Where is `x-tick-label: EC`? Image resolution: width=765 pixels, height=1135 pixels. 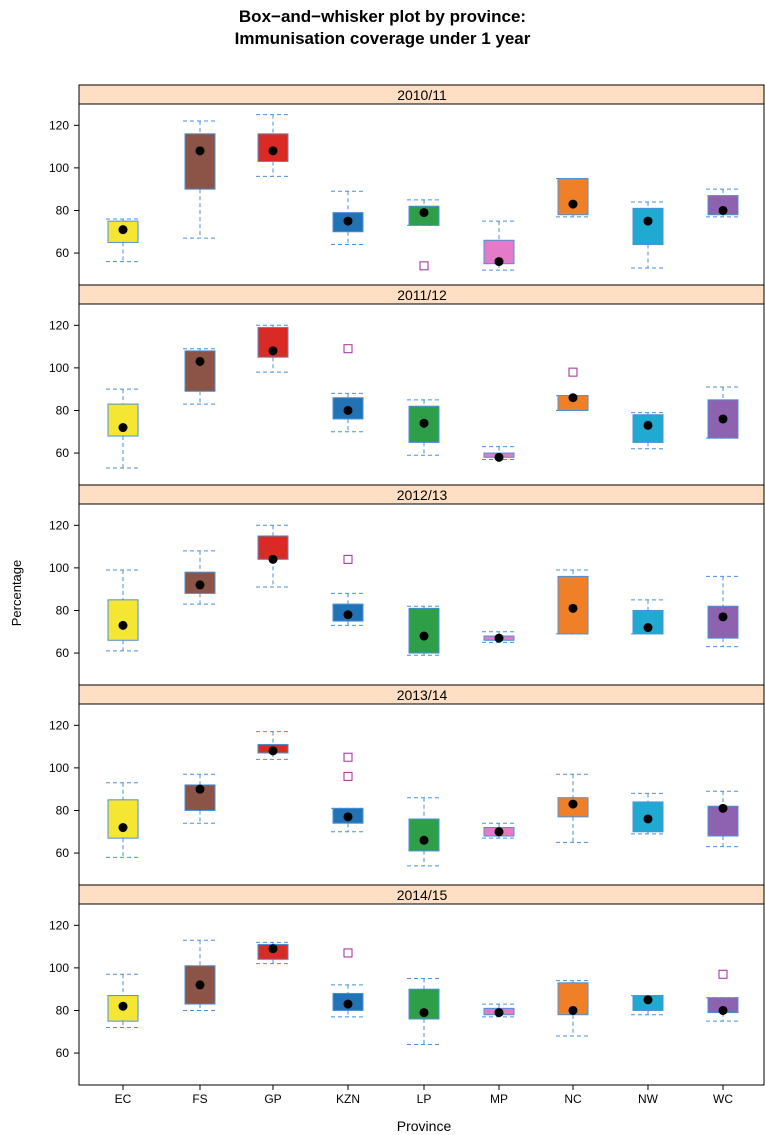 x-tick-label: EC is located at coordinates (123, 1099).